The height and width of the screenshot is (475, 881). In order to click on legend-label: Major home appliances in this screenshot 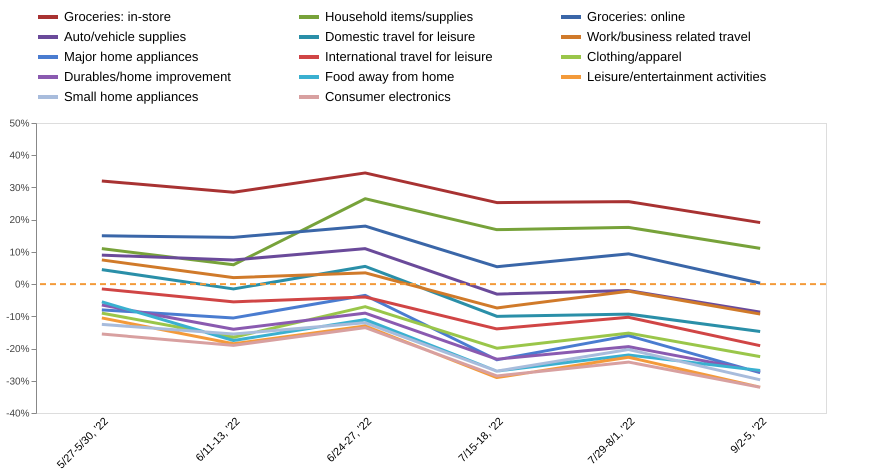, I will do `click(131, 56)`.